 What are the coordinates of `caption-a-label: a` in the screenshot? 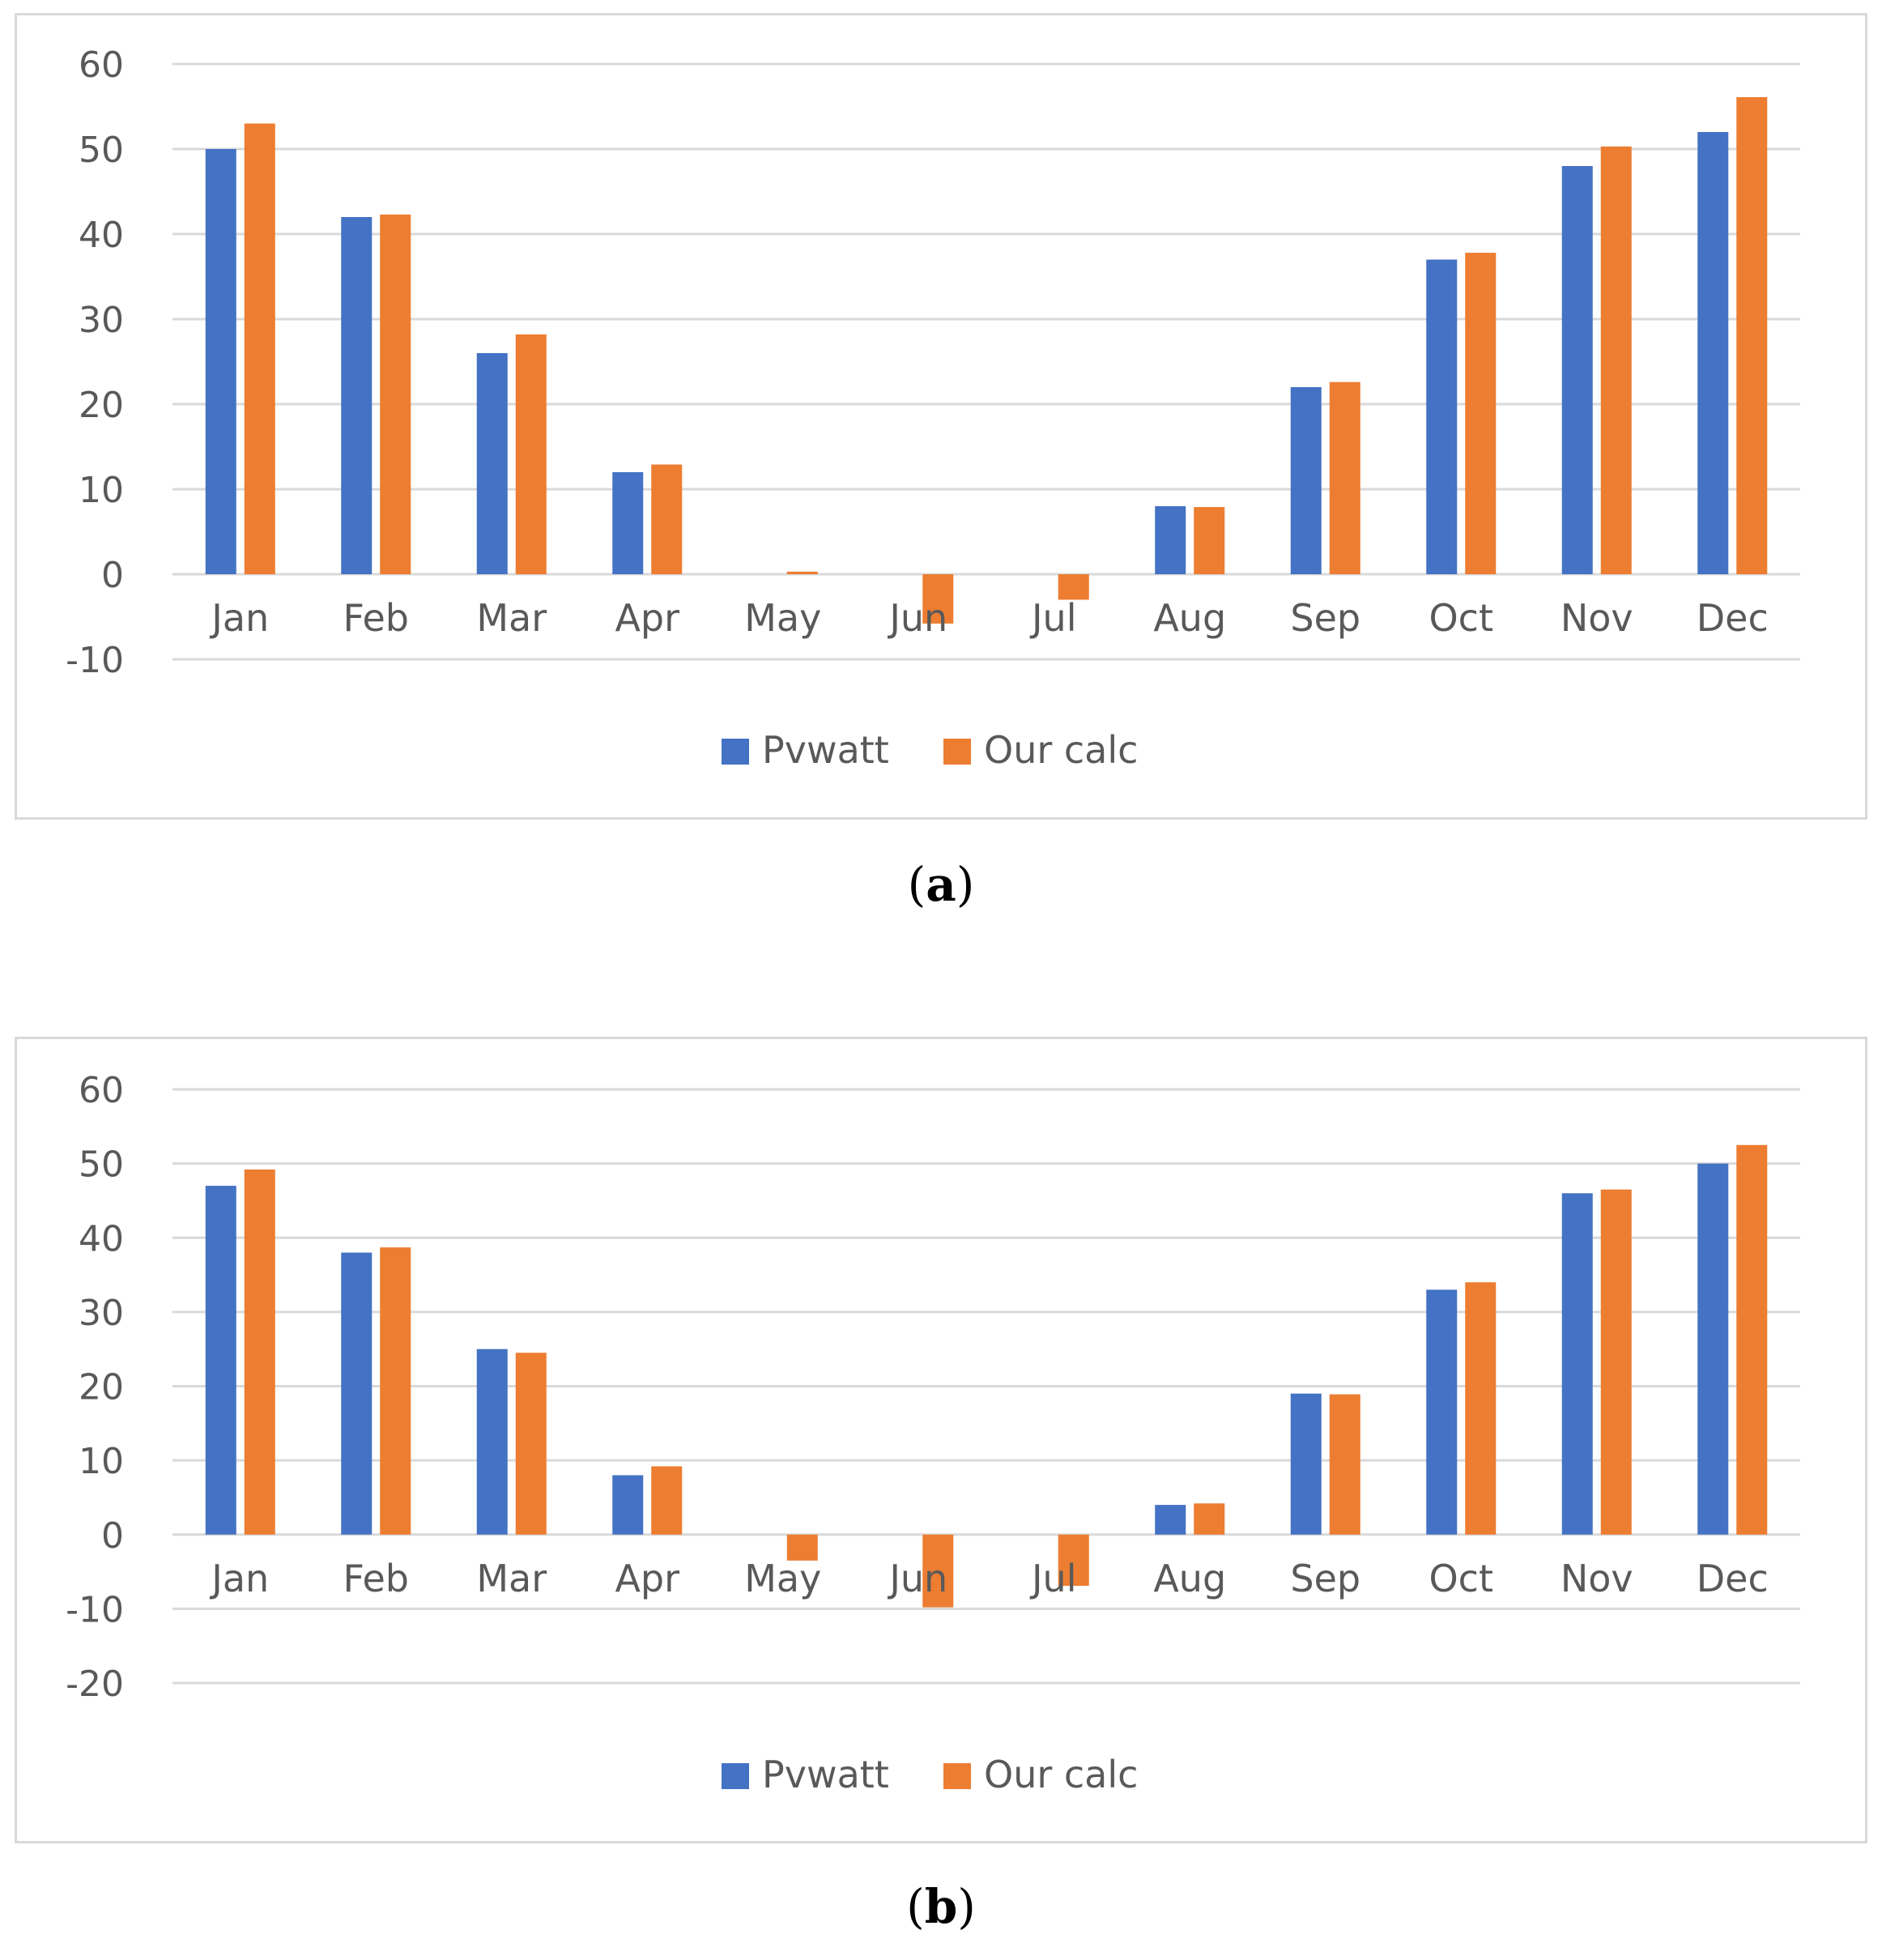 It's located at (941, 884).